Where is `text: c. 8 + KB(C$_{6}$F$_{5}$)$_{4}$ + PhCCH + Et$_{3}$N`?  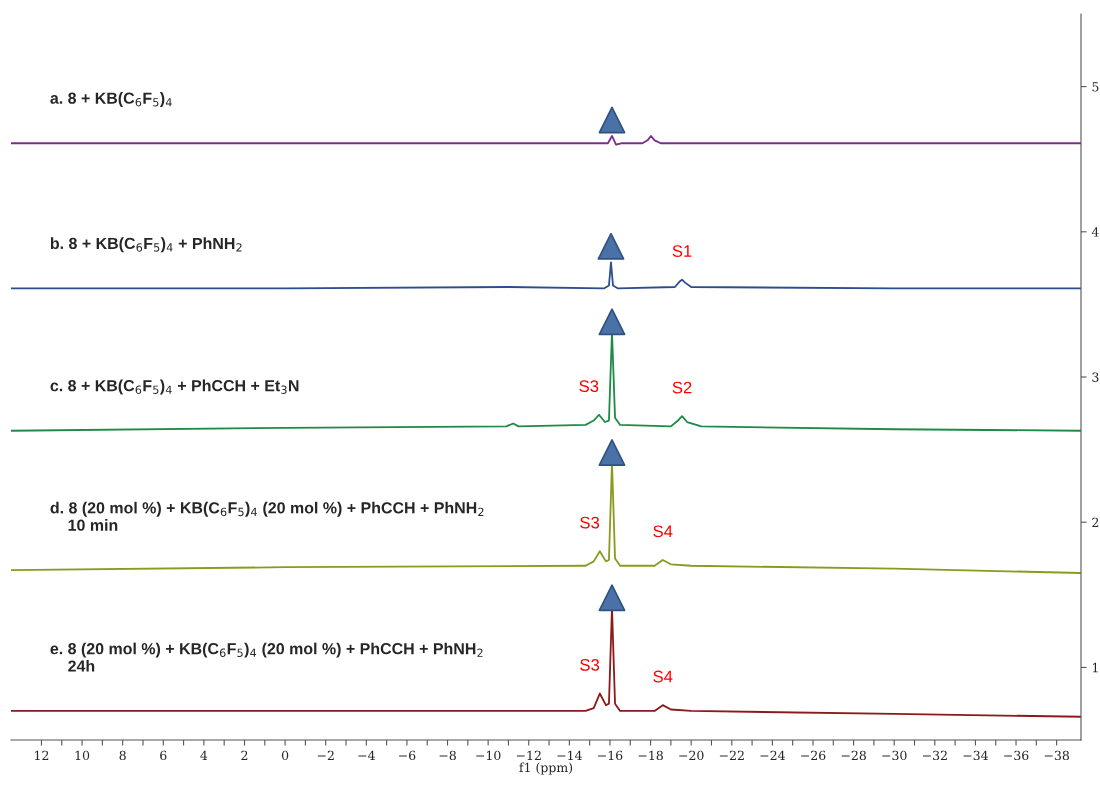
text: c. 8 + KB(C$_{6}$F$_{5}$)$_{4}$ + PhCCH + Et$_{3}$N is located at coordinates (174, 387).